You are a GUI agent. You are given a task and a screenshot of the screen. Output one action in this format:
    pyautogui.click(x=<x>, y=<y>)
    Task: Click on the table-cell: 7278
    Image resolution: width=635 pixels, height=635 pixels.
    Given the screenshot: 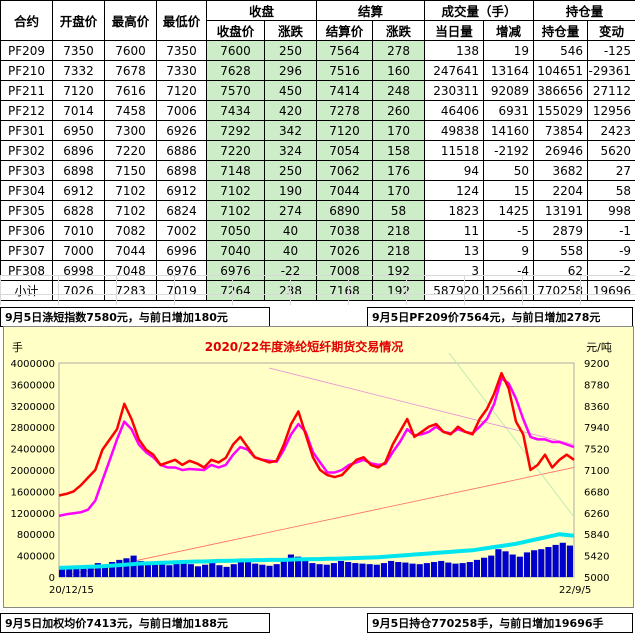 What is the action you would take?
    pyautogui.click(x=345, y=110)
    